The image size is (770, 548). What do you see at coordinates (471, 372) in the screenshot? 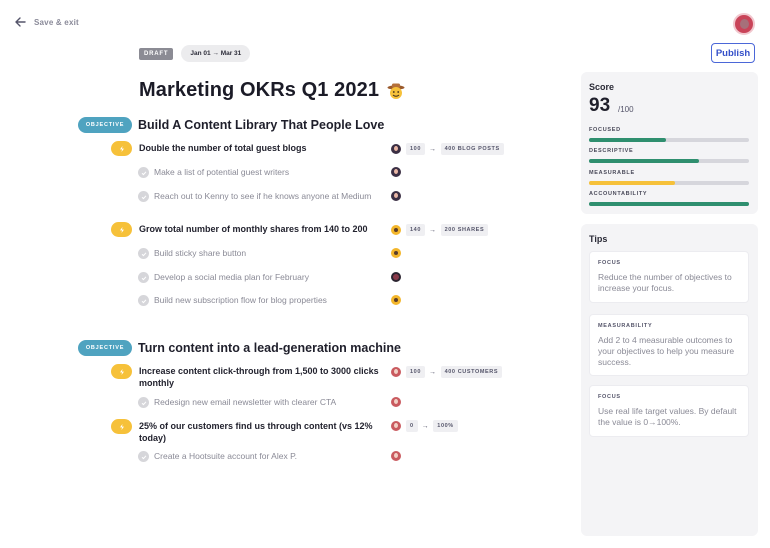
I see `metric-target-value: 400 CUSTOMERS` at bounding box center [471, 372].